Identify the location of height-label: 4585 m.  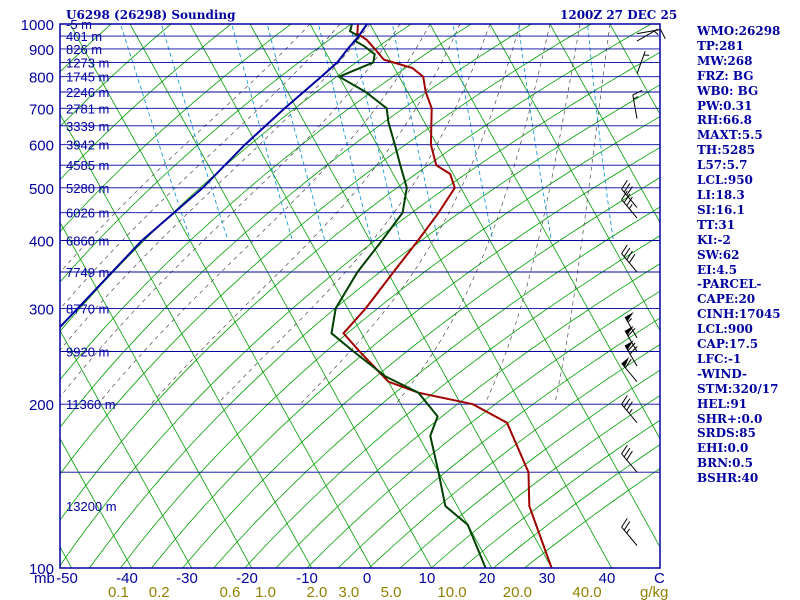
(87, 165).